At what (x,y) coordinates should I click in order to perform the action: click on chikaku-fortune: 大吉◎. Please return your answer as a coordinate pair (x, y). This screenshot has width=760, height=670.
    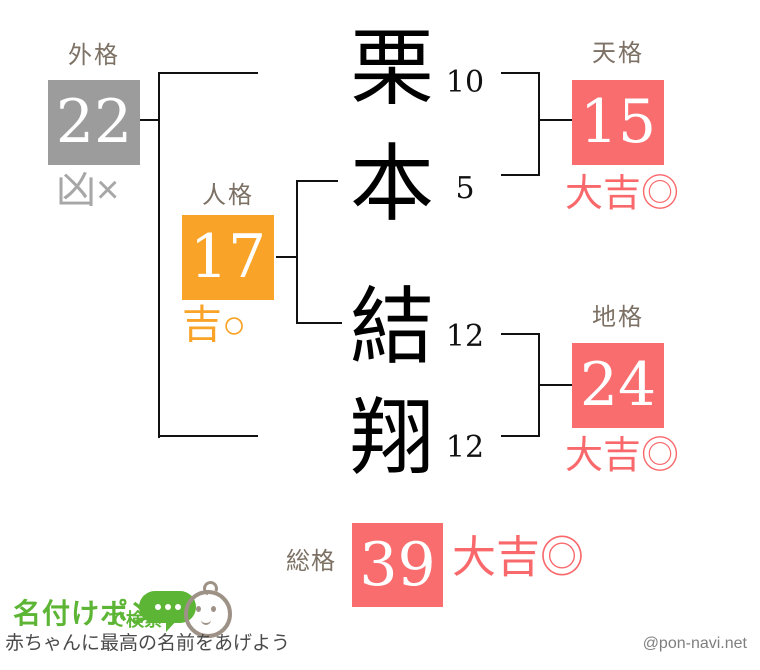
    Looking at the image, I should click on (622, 456).